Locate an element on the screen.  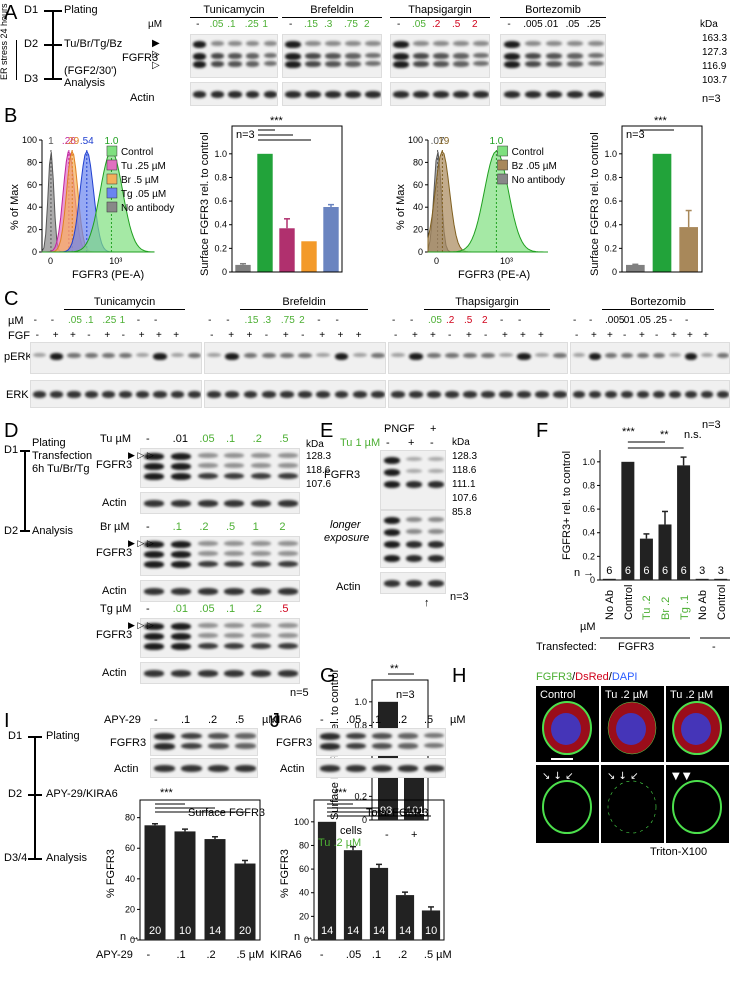
cell-membrane is located at coordinates (697, 728).